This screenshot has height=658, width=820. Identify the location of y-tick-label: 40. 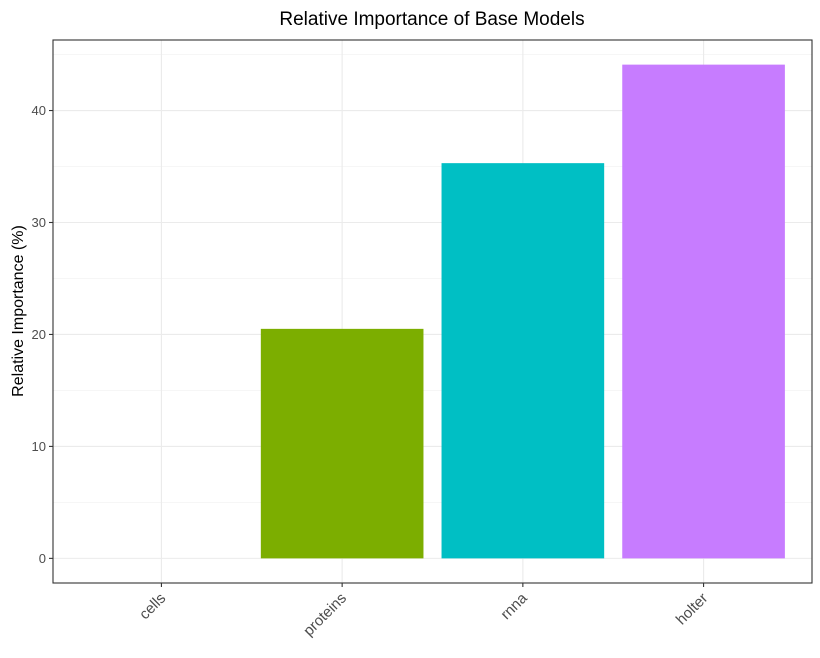
(39, 110).